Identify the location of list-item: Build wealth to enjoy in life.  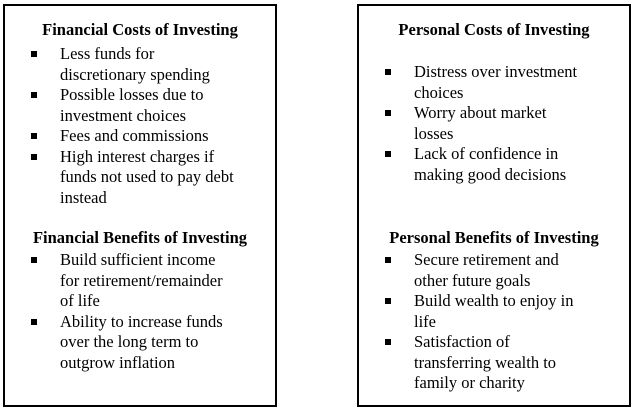
(501, 311).